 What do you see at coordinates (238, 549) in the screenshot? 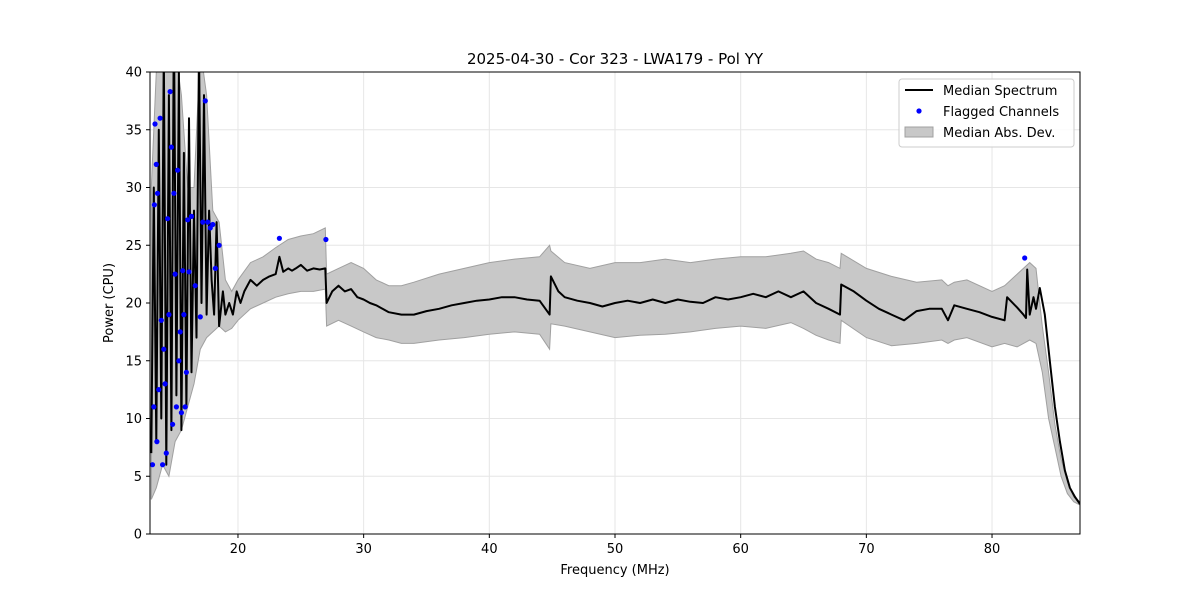
I see `x-tick-label: 20` at bounding box center [238, 549].